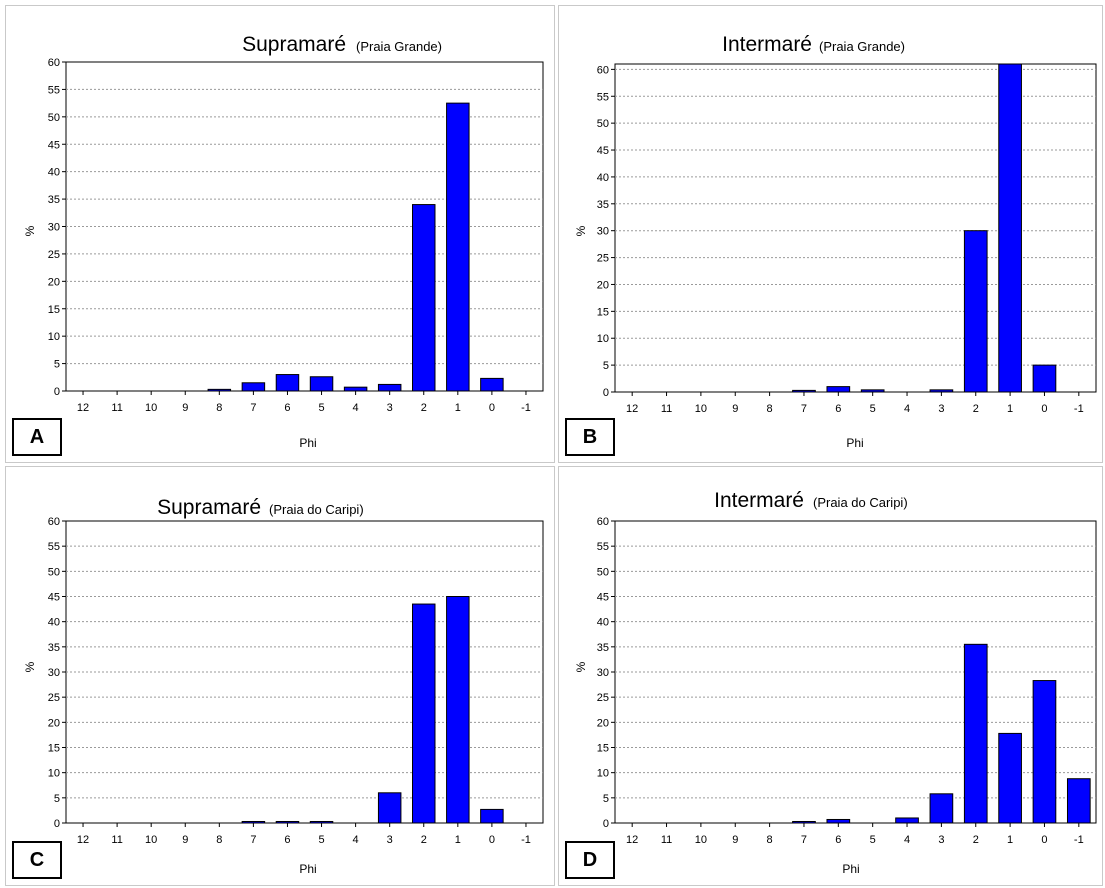 Image resolution: width=1105 pixels, height=888 pixels. Describe the element at coordinates (759, 500) in the screenshot. I see `chart-title: Intermaré` at that location.